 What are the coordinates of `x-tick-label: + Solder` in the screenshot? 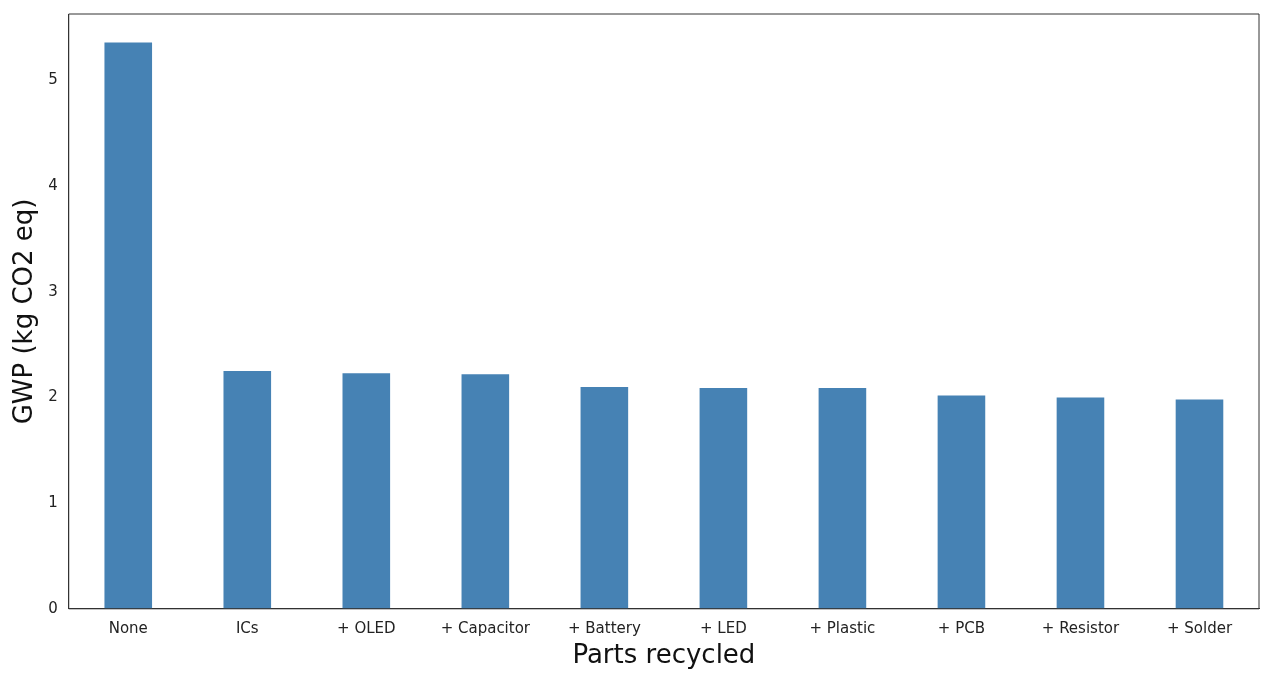 It's located at (1199, 627).